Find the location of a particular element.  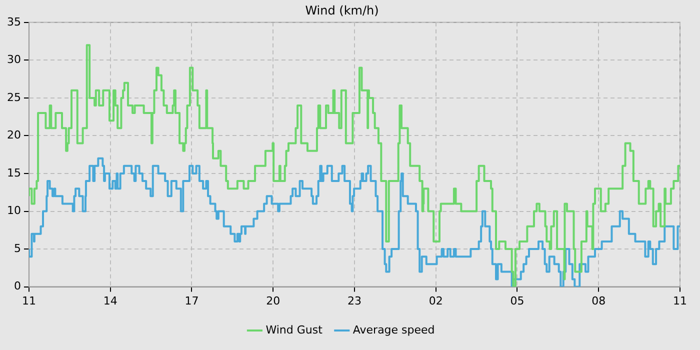

x-tick-label: 02 is located at coordinates (435, 301).